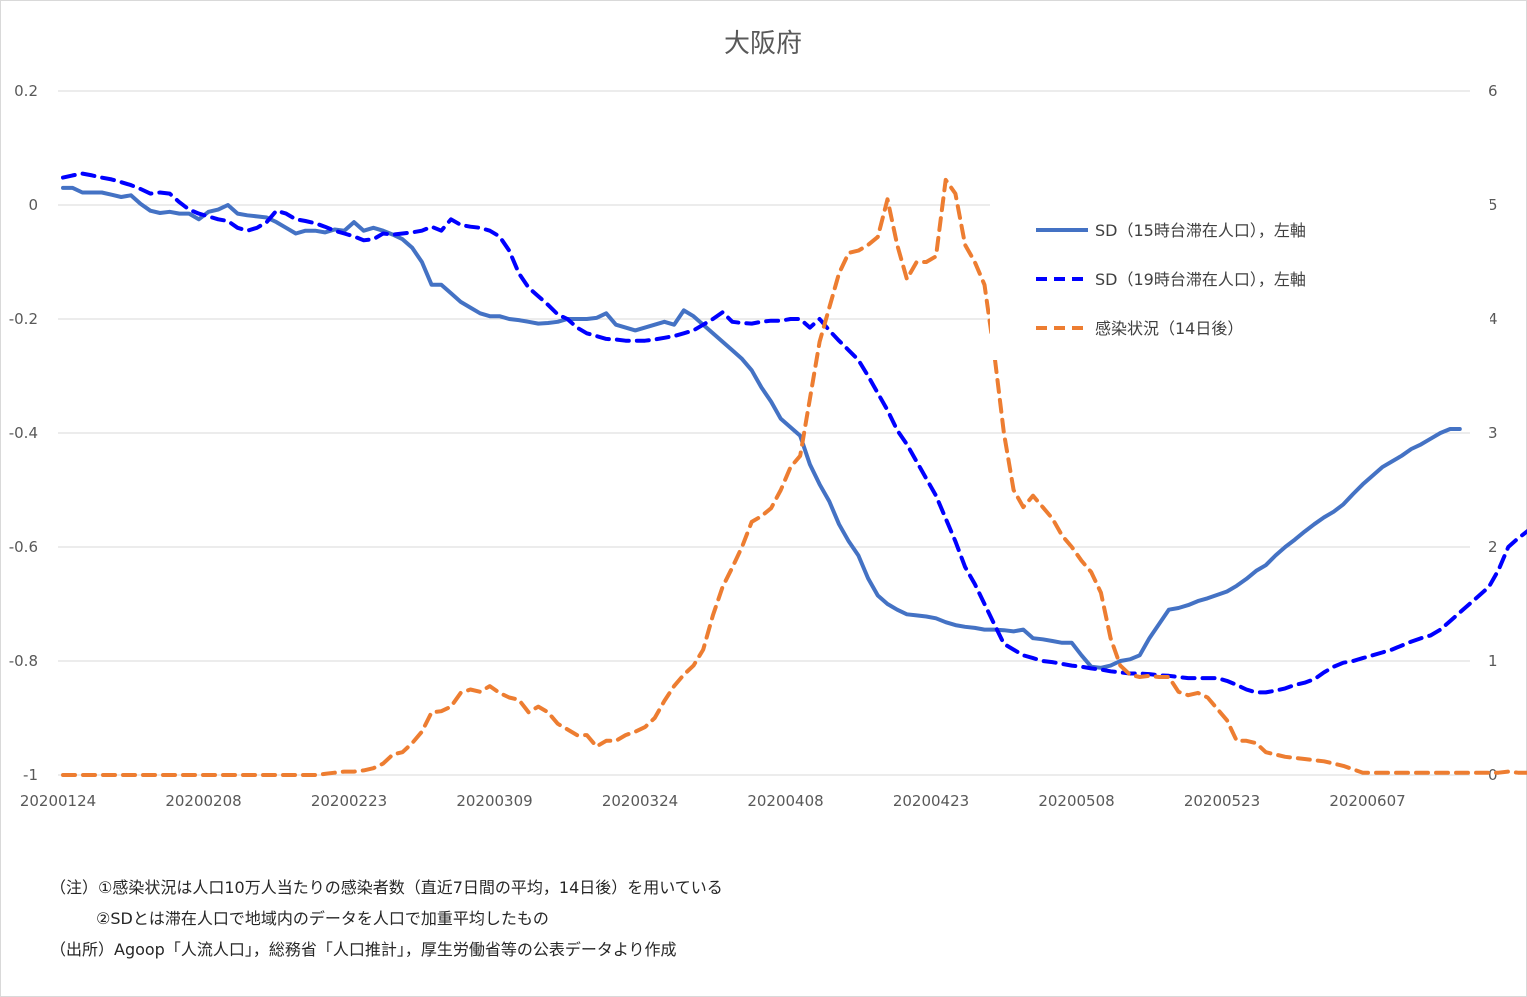 The height and width of the screenshot is (997, 1527). Describe the element at coordinates (322, 918) in the screenshot. I see `note-2: ②SDとは滞在人口で地域内のデータを人口で加重平均したもの` at that location.